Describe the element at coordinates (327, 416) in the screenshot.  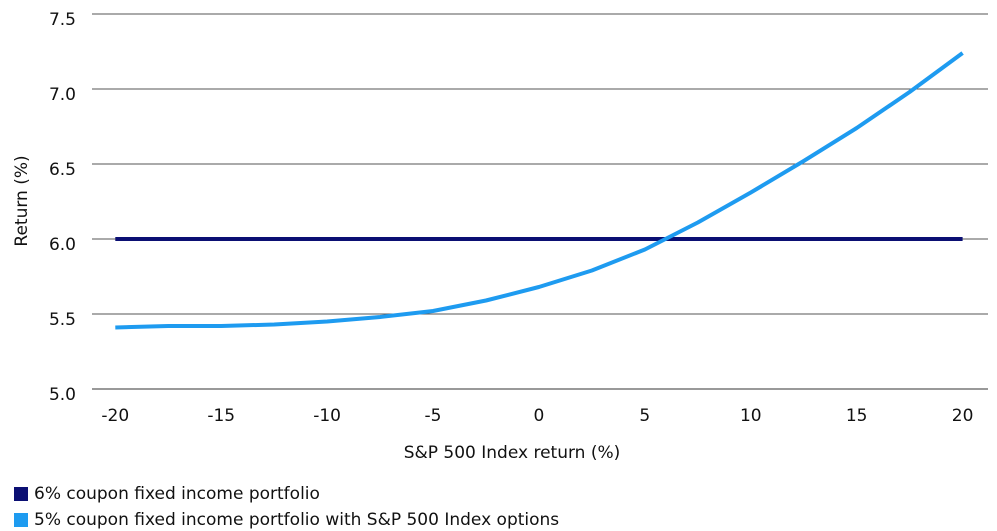
I see `x-tick-label: -10` at that location.